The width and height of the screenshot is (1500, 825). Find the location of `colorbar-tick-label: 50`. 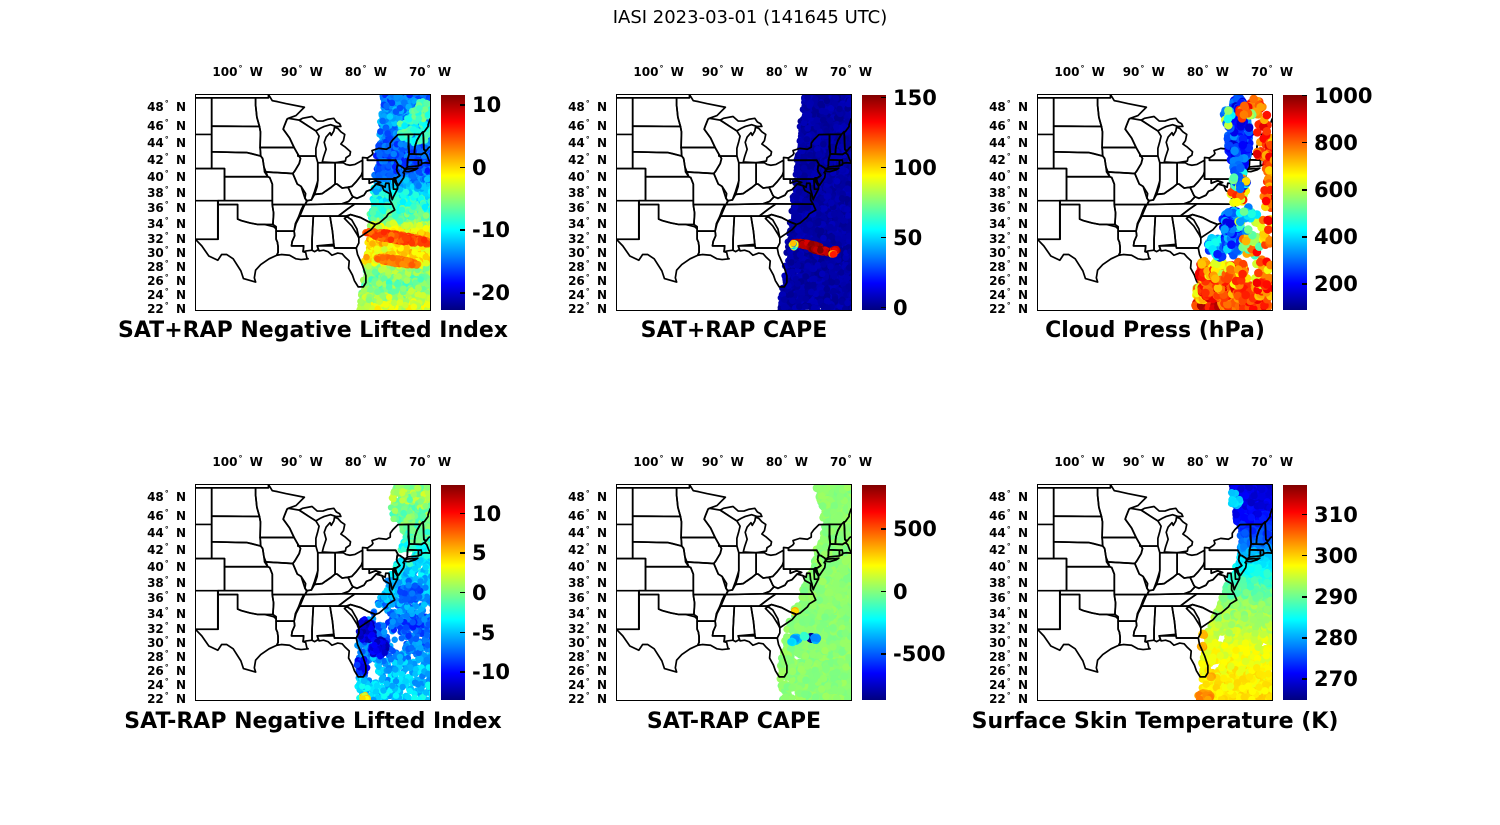

colorbar-tick-label: 50 is located at coordinates (908, 237).